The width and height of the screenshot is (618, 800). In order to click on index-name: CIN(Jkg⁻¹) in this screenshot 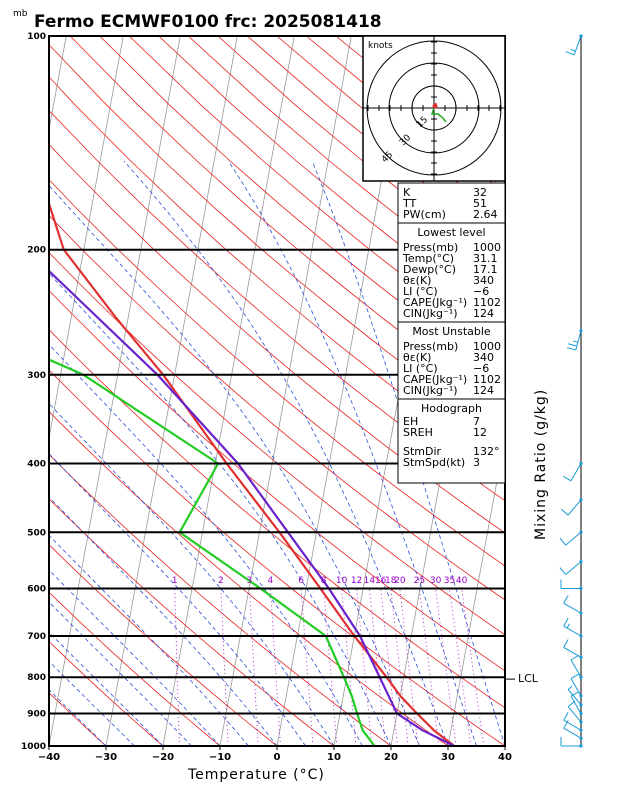, I will do `click(430, 313)`.